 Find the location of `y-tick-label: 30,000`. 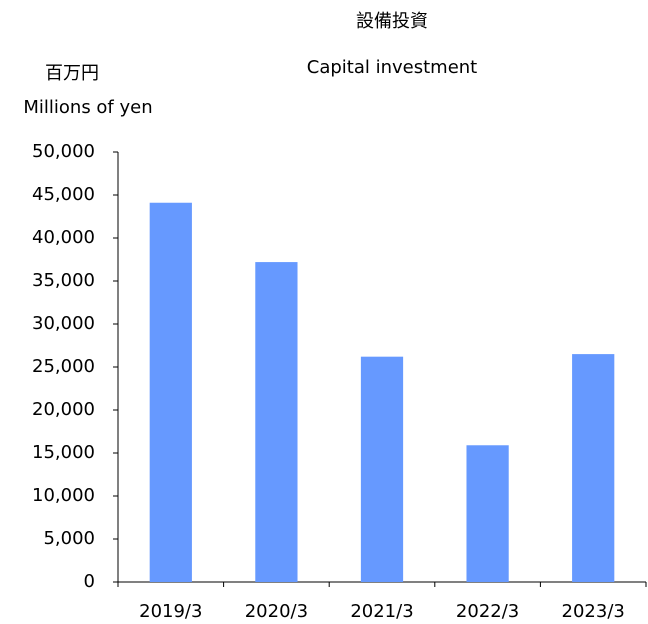

y-tick-label: 30,000 is located at coordinates (63, 323).